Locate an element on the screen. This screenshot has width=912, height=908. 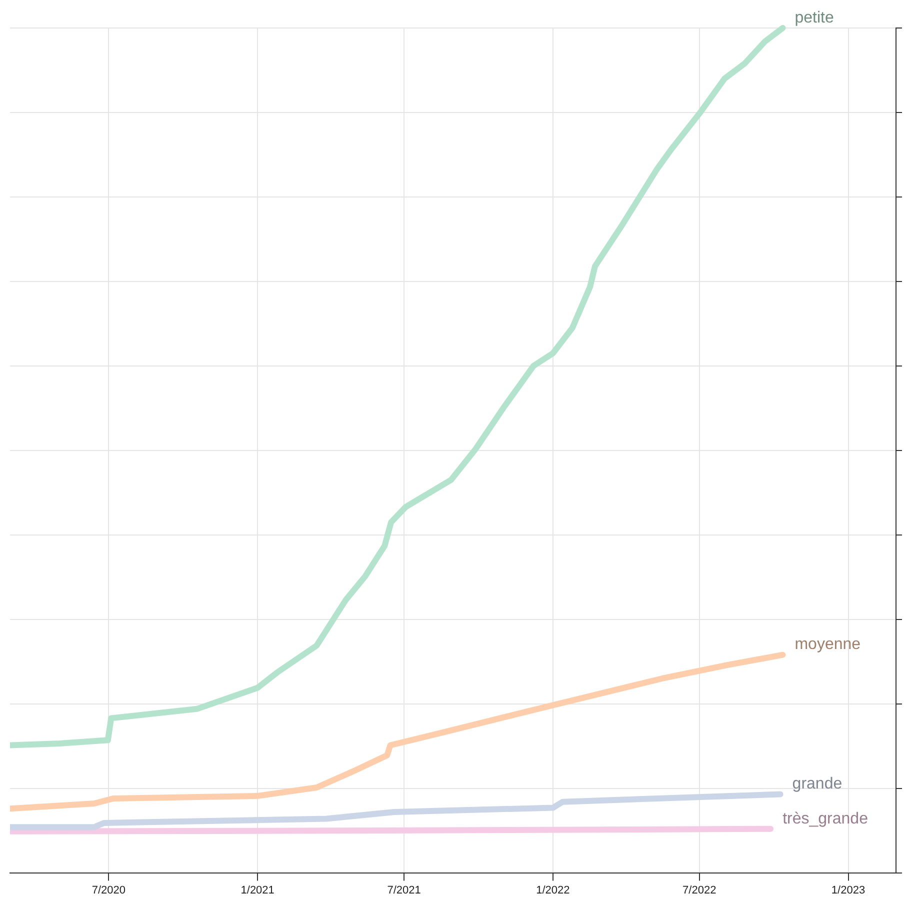
x-tick-label: 7/2022 is located at coordinates (699, 890).